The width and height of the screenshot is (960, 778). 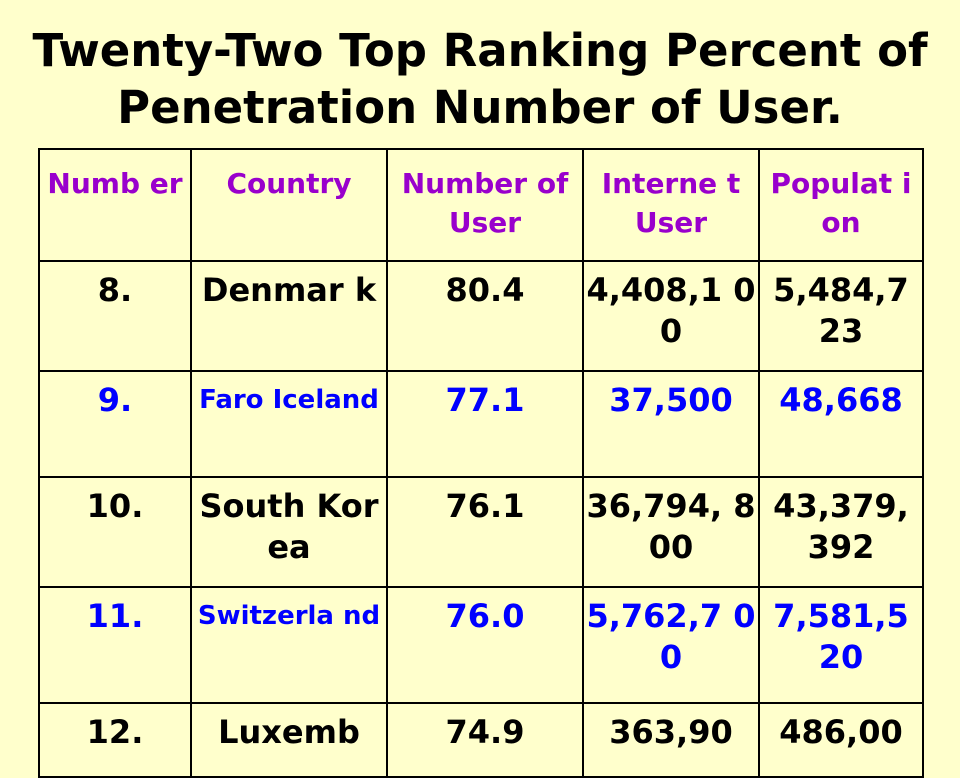 What do you see at coordinates (671, 740) in the screenshot?
I see `cell-internet-user: 363,90` at bounding box center [671, 740].